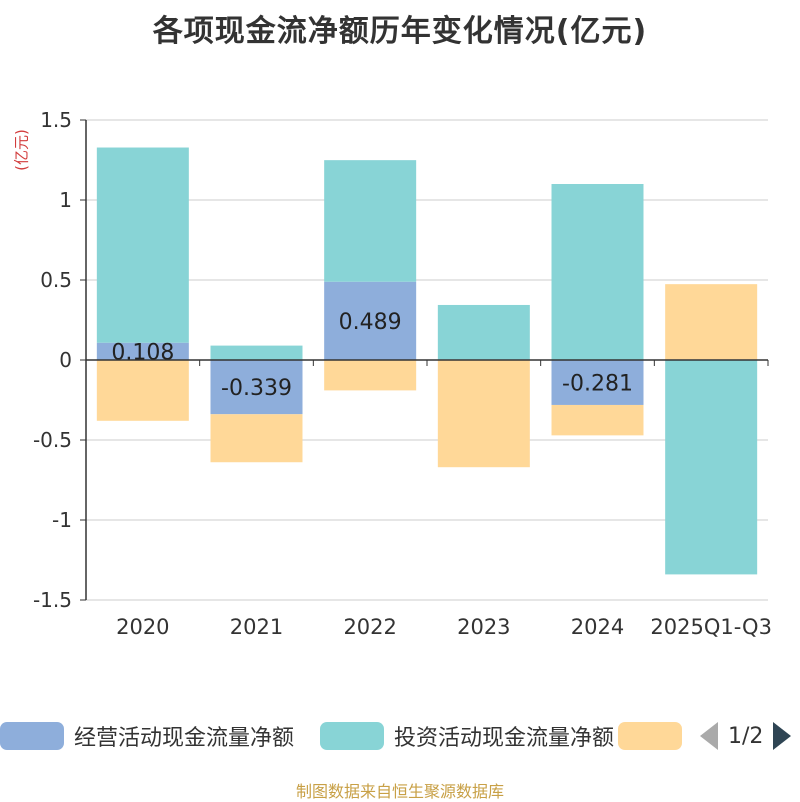 The height and width of the screenshot is (802, 800). I want to click on legend-swatch-investing, so click(352, 736).